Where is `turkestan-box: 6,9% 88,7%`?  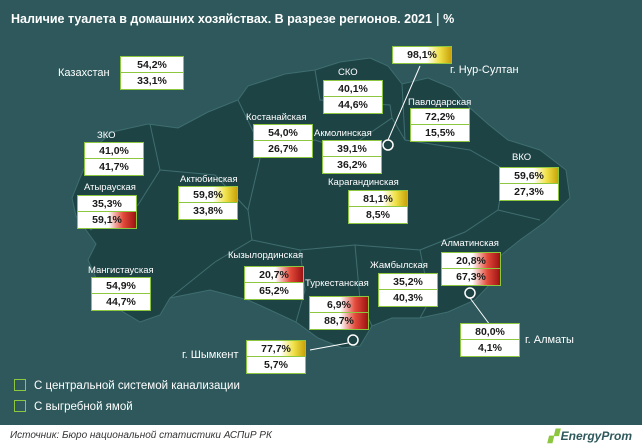 turkestan-box: 6,9% 88,7% is located at coordinates (339, 313).